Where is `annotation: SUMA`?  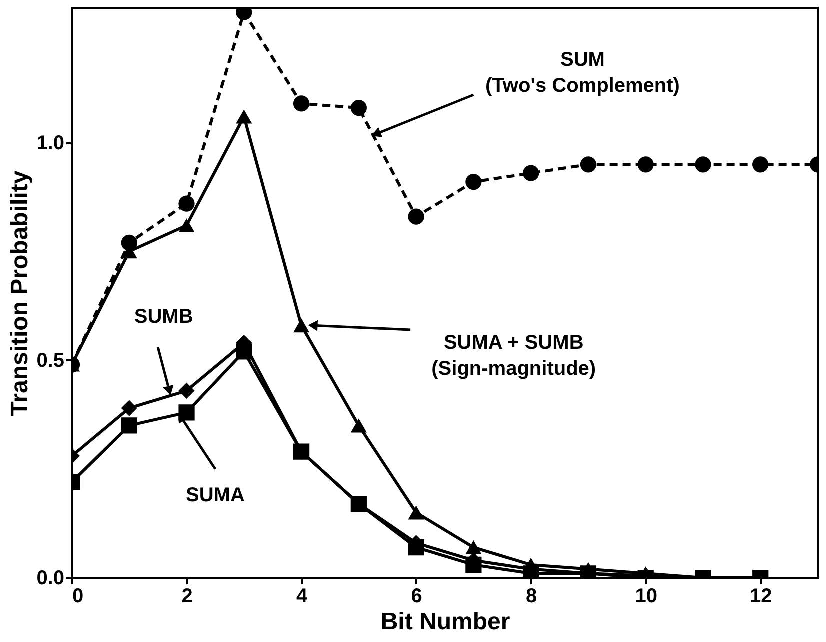
annotation: SUMA is located at coordinates (215, 495).